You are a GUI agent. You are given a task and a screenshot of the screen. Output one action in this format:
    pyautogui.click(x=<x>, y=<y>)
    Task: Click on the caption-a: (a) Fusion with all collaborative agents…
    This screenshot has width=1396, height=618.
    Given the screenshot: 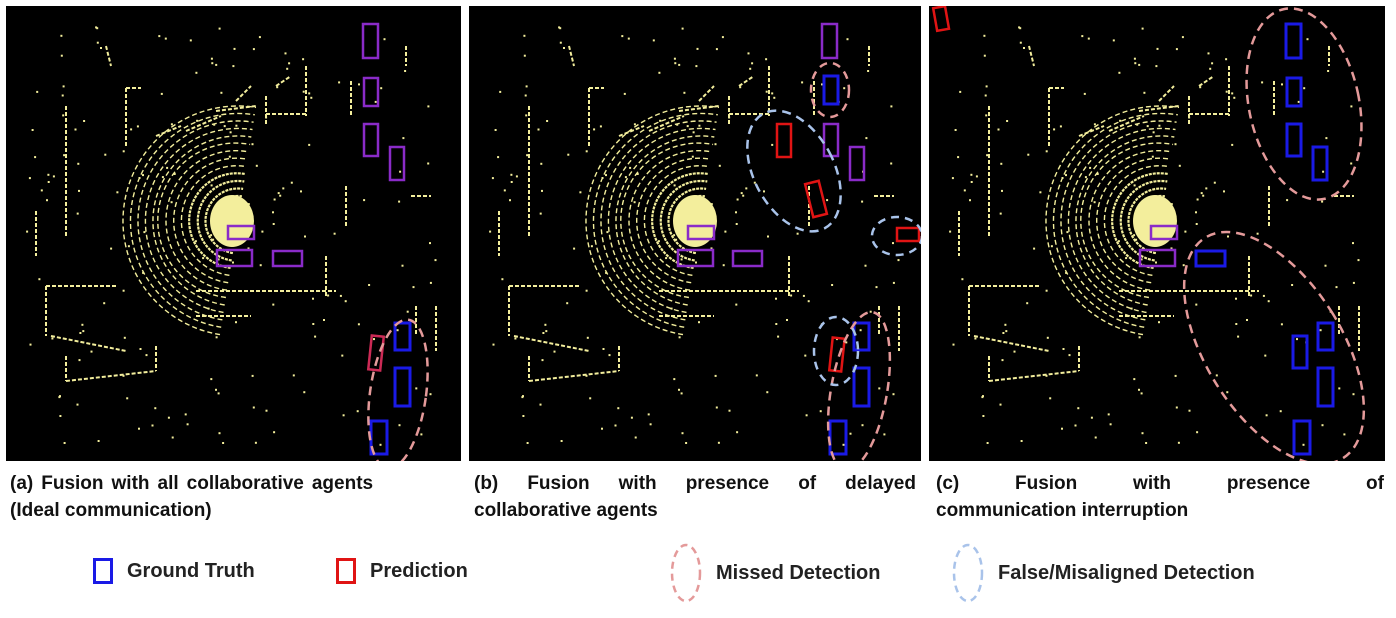 What is the action you would take?
    pyautogui.click(x=235, y=497)
    